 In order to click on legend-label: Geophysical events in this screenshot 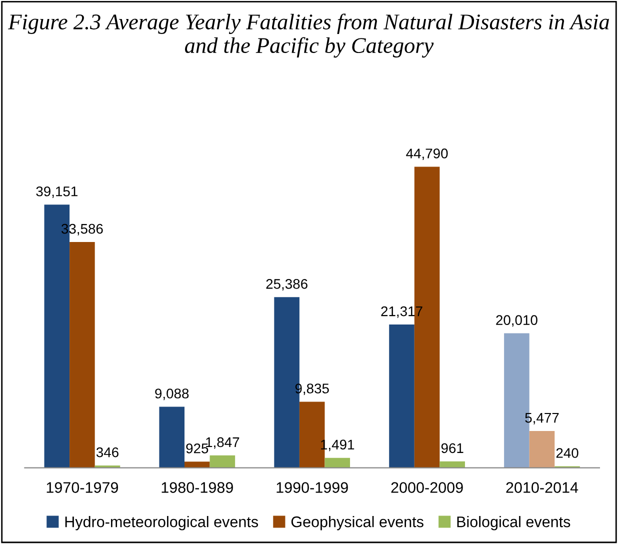, I will do `click(357, 523)`.